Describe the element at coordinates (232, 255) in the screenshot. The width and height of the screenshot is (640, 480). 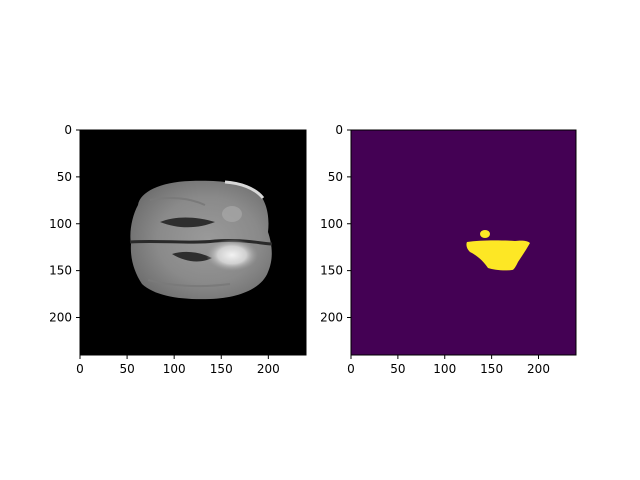
I see `hyperintense-lesion` at that location.